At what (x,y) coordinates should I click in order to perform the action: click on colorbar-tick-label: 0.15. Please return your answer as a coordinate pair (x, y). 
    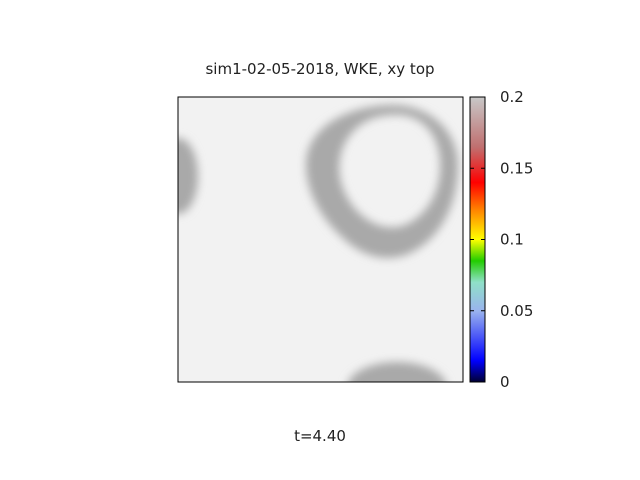
    Looking at the image, I should click on (516, 168).